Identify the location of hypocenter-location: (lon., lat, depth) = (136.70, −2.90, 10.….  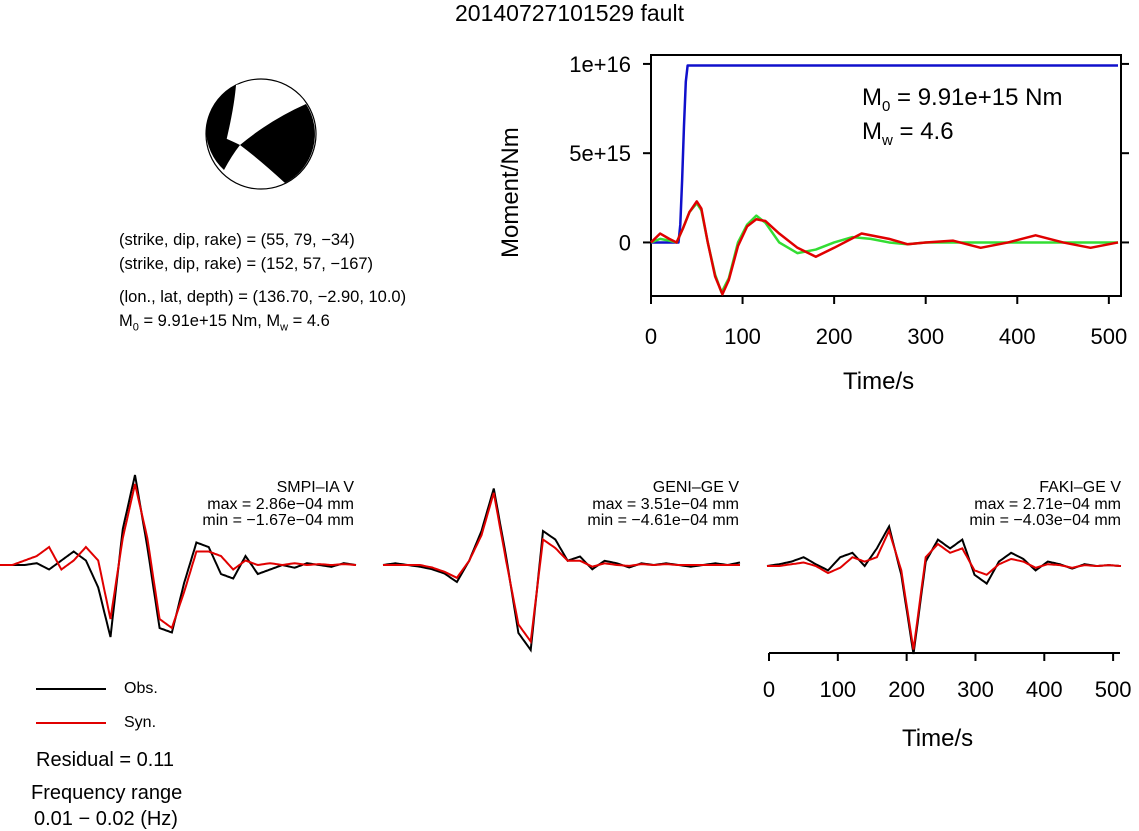
(263, 297).